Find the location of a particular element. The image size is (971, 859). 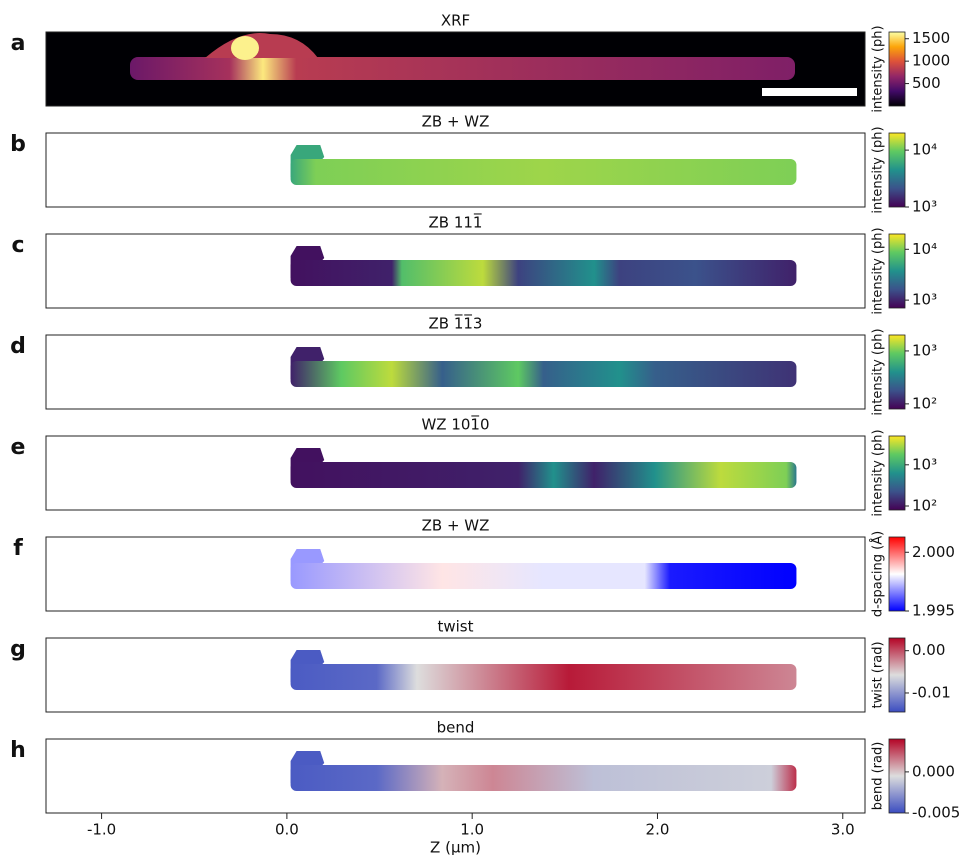

x-tick-label: 3.0 is located at coordinates (843, 830).